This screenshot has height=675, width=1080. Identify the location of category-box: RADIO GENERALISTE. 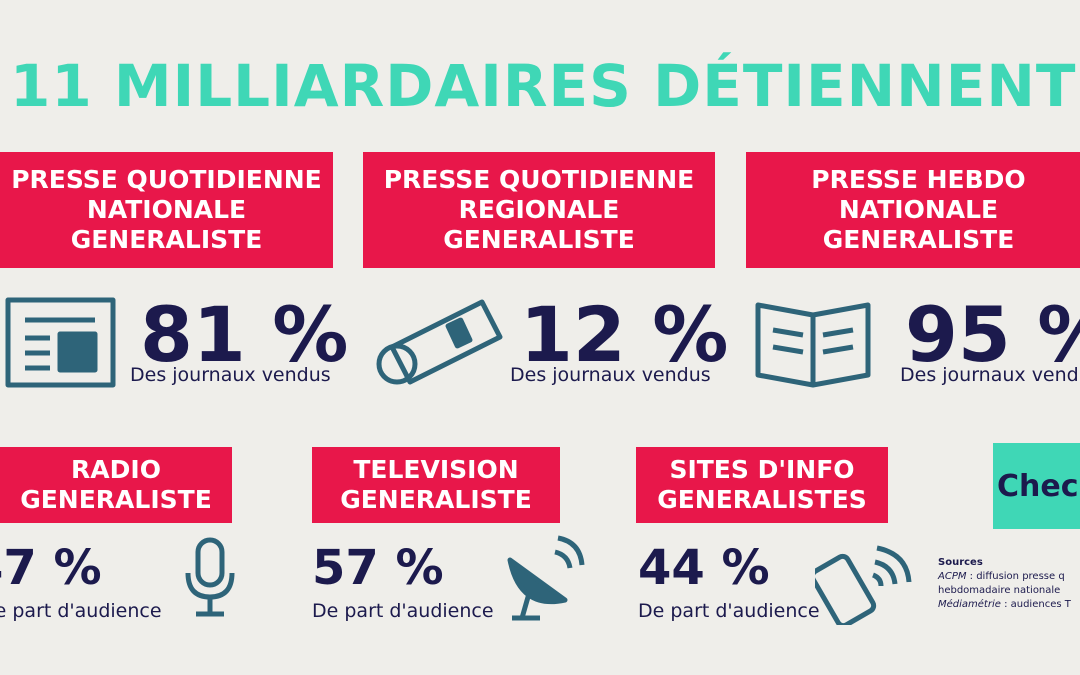
(116, 485).